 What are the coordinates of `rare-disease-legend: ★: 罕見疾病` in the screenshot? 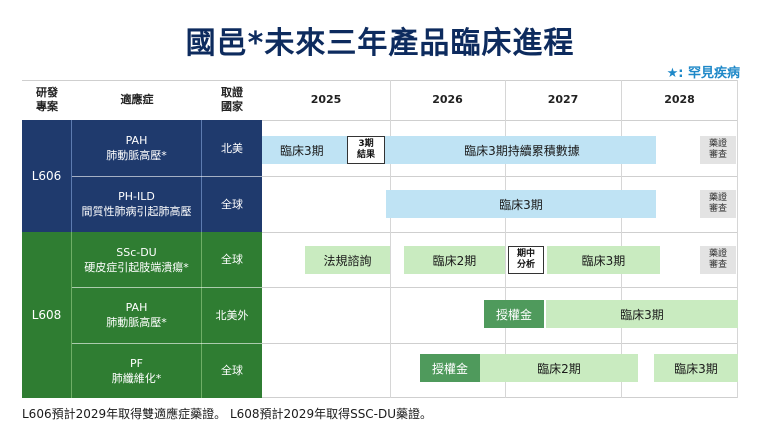 It's located at (703, 73).